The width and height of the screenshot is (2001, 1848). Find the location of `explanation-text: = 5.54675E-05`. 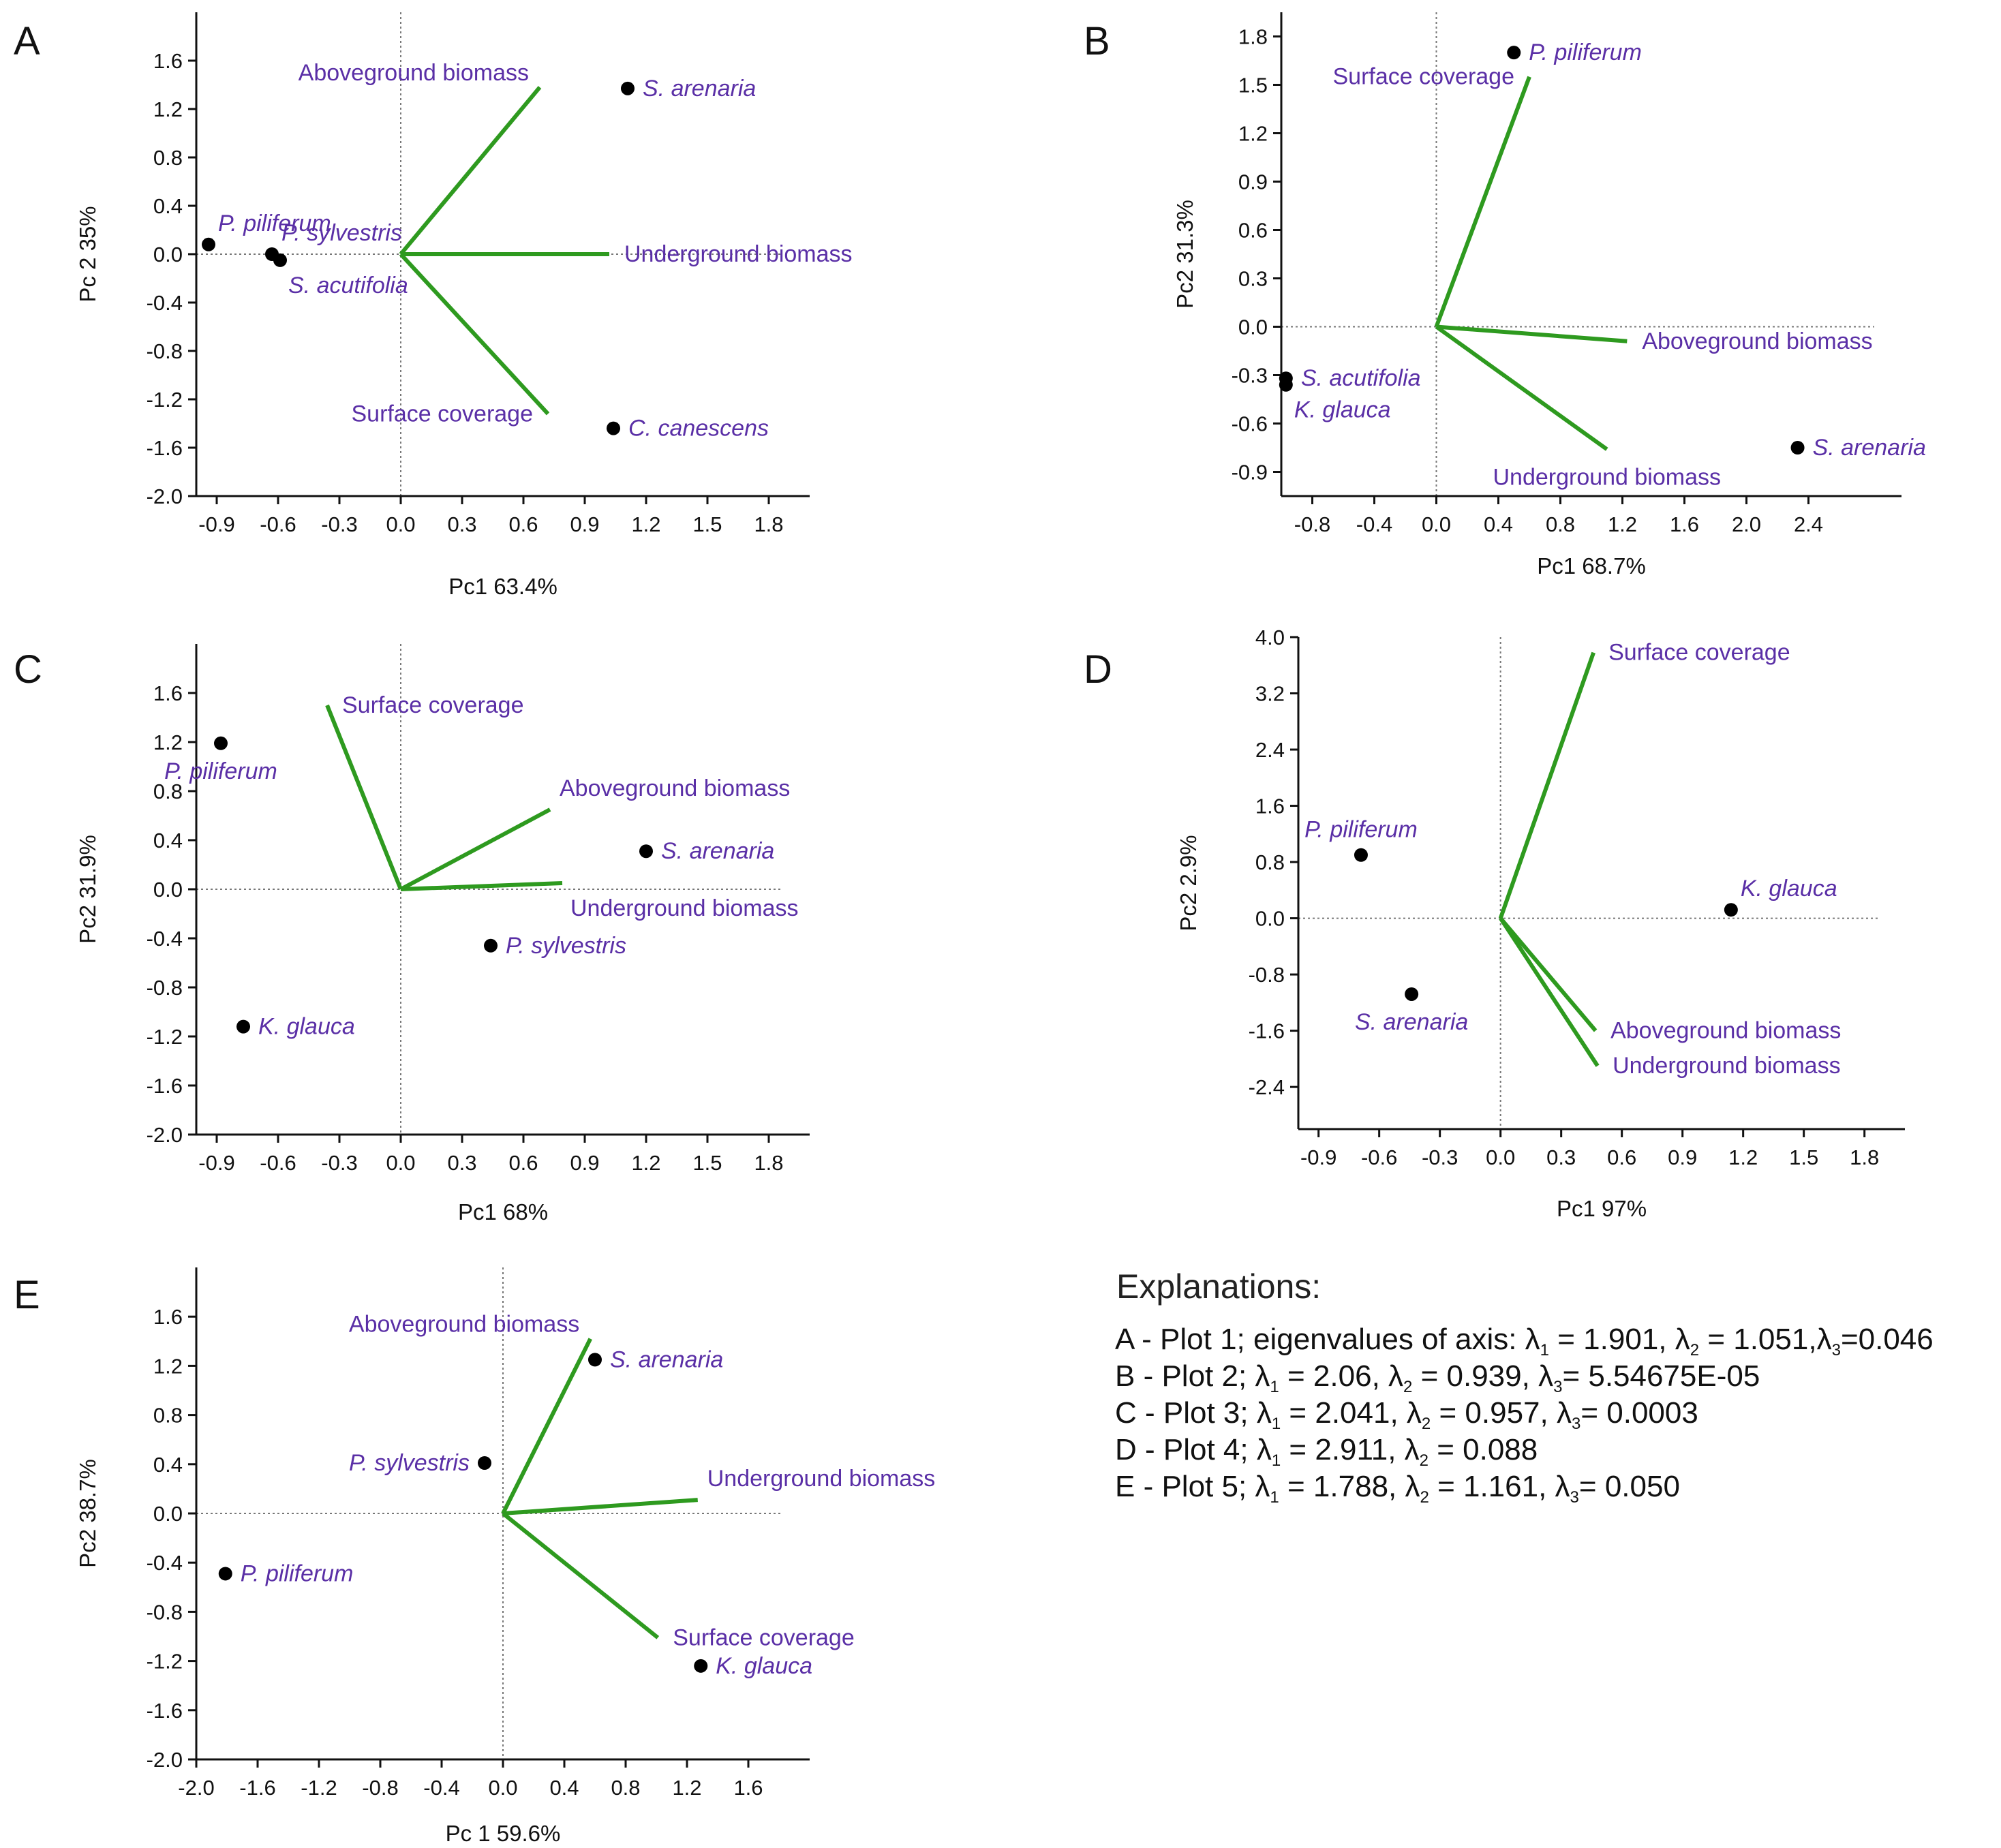

explanation-text: = 5.54675E-05 is located at coordinates (1661, 1376).